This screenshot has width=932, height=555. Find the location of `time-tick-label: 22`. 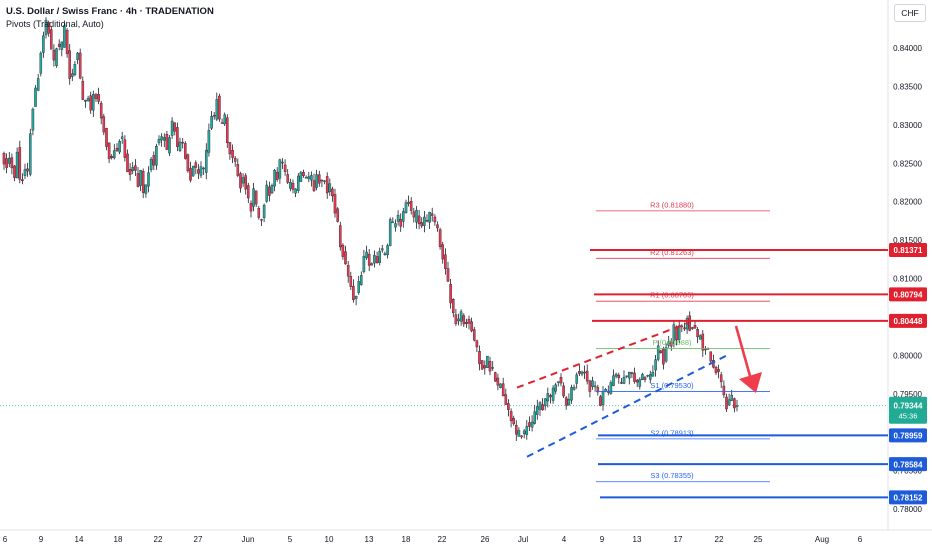

time-tick-label: 22 is located at coordinates (158, 539).